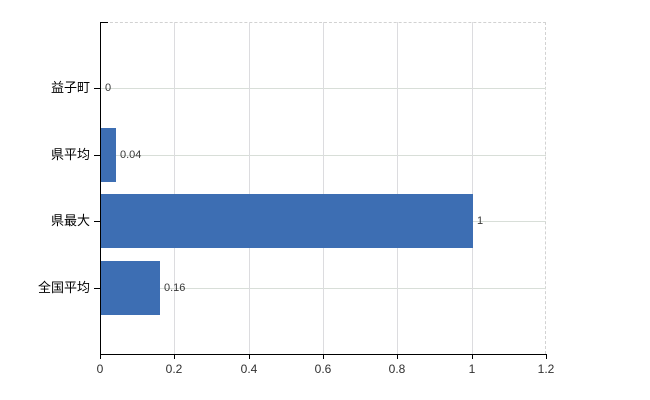  What do you see at coordinates (472, 369) in the screenshot?
I see `x-axis-tick-label: 1` at bounding box center [472, 369].